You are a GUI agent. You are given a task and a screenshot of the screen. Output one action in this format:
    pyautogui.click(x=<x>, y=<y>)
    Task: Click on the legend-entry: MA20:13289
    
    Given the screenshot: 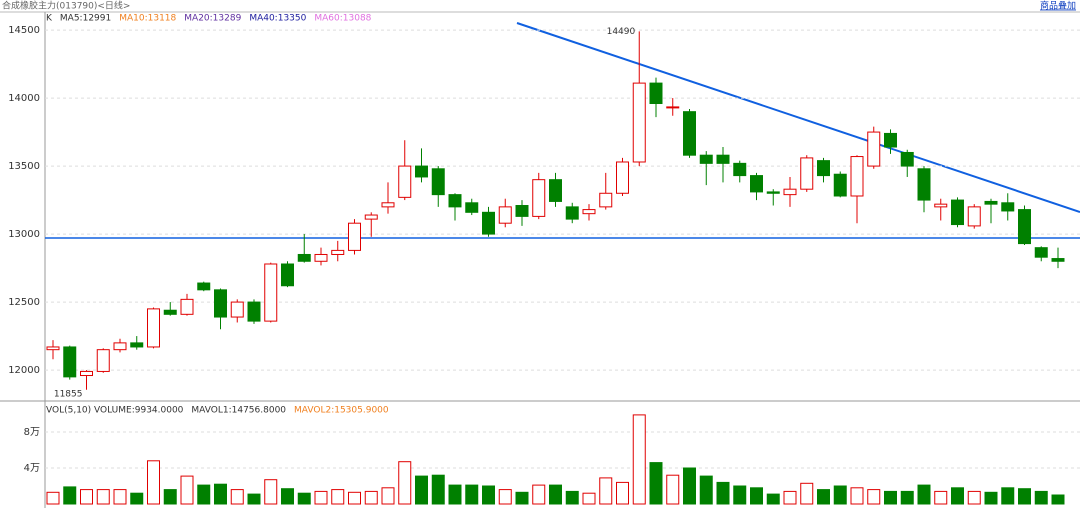 What is the action you would take?
    pyautogui.click(x=212, y=19)
    